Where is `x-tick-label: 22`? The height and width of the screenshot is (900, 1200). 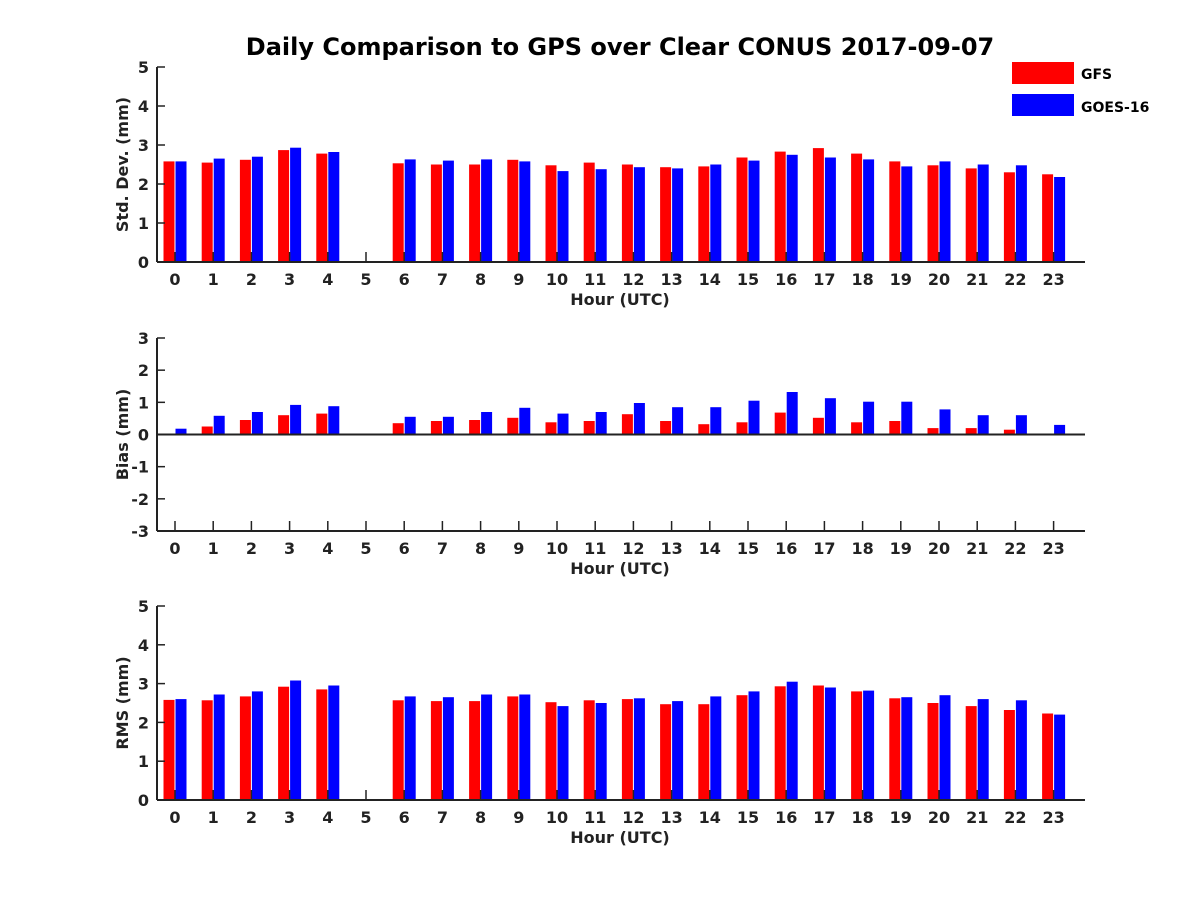 x-tick-label: 22 is located at coordinates (1015, 817).